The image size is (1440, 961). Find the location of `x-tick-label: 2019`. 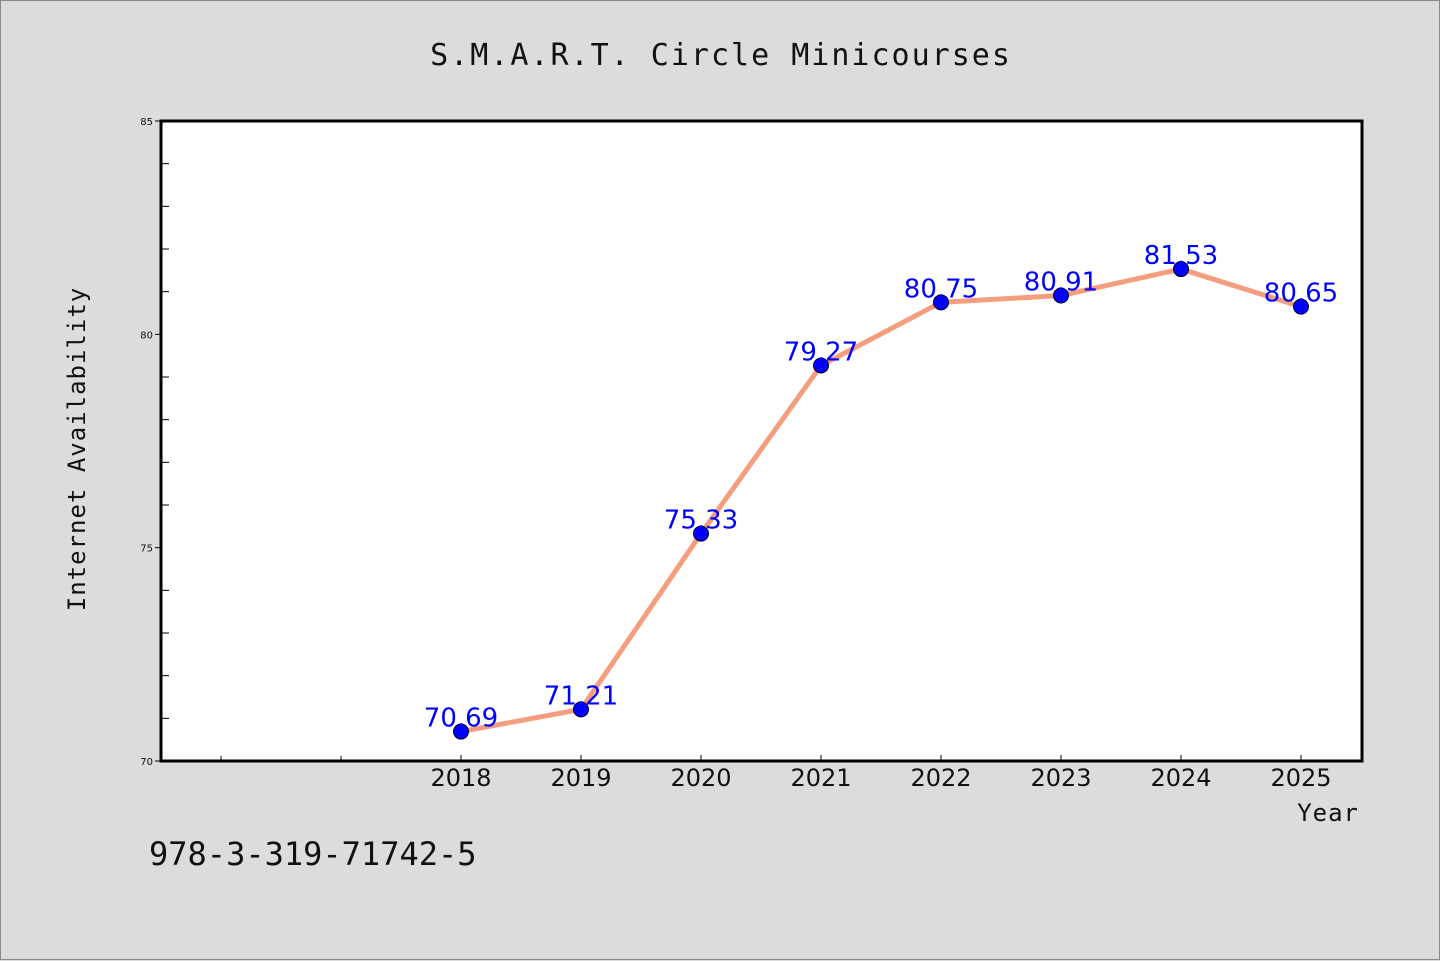

x-tick-label: 2019 is located at coordinates (580, 778).